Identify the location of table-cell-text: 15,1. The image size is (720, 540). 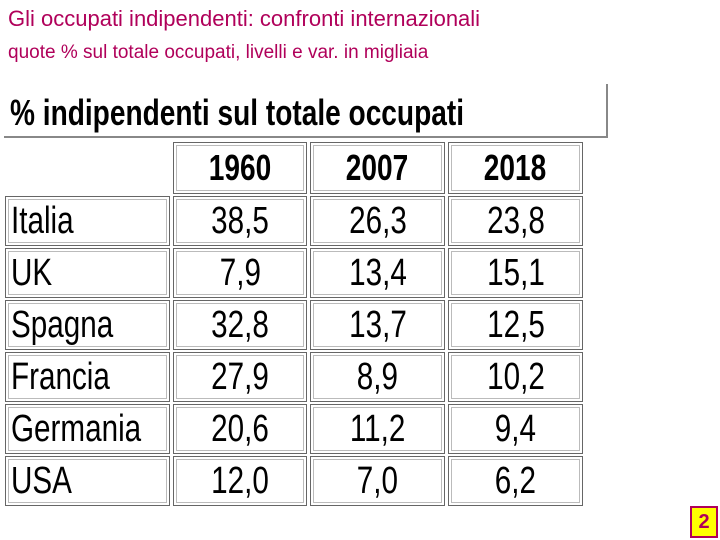
(515, 272).